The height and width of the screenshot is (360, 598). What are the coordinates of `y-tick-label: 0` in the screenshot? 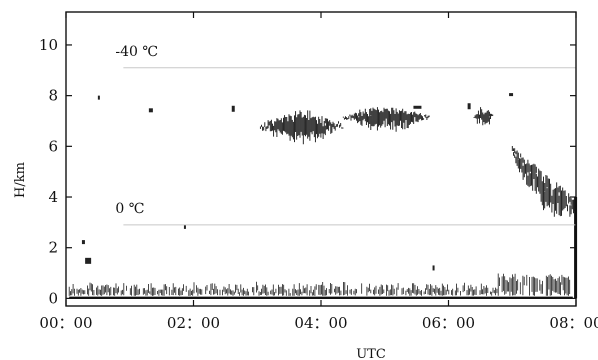 It's located at (53, 298).